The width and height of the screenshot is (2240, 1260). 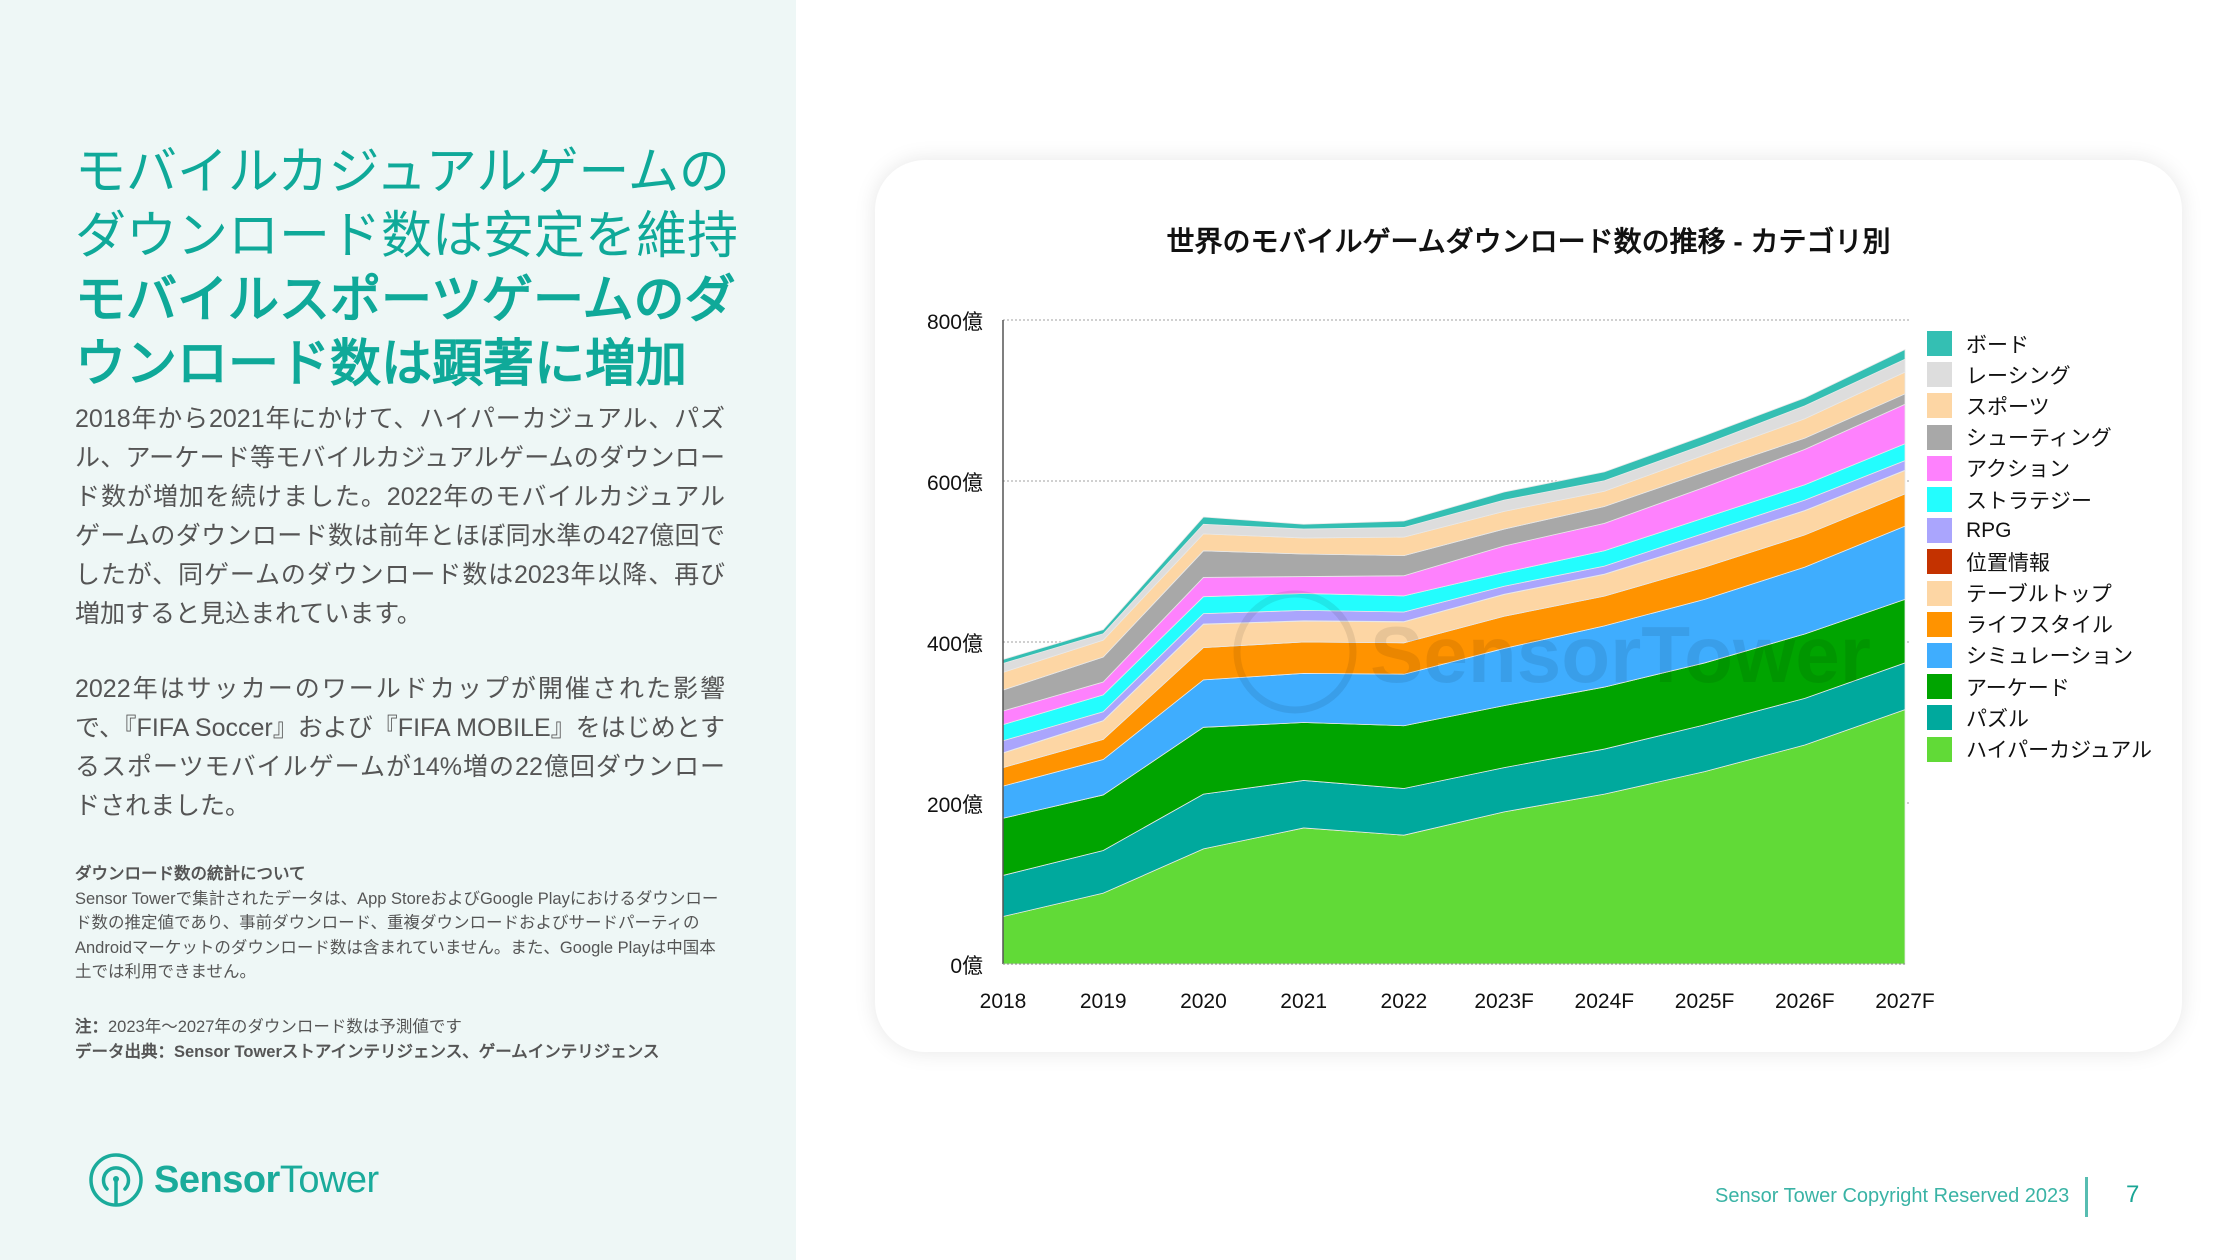 I want to click on legend-label: RPG, so click(x=1989, y=530).